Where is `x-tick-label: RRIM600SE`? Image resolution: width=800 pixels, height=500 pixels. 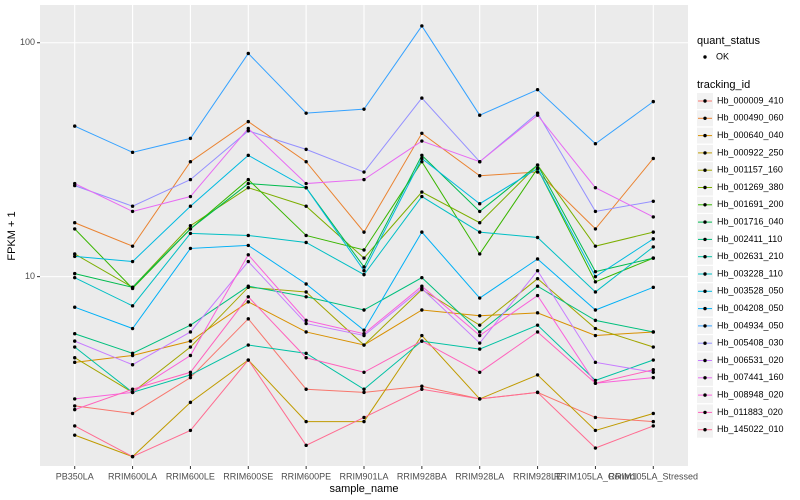 x-tick-label: RRIM600SE is located at coordinates (248, 476).